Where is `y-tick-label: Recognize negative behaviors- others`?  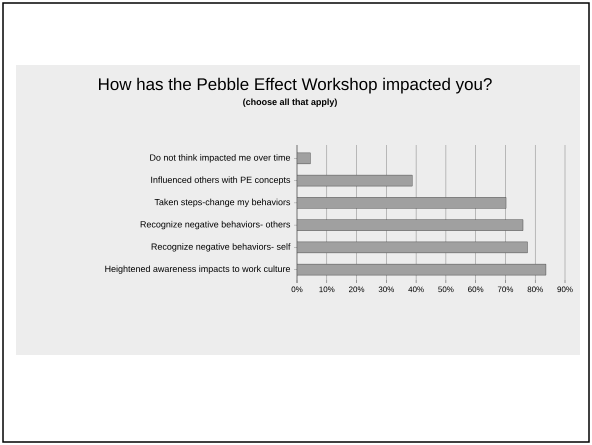 y-tick-label: Recognize negative behaviors- others is located at coordinates (215, 225).